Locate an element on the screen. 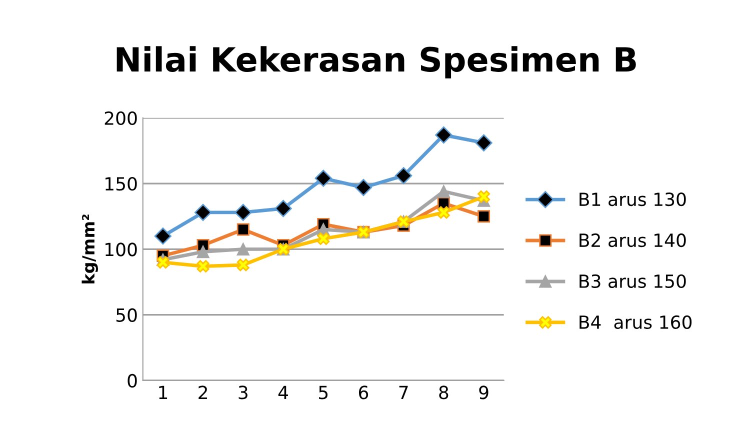 The image size is (752, 445). x-tick-label: 9 is located at coordinates (483, 393).